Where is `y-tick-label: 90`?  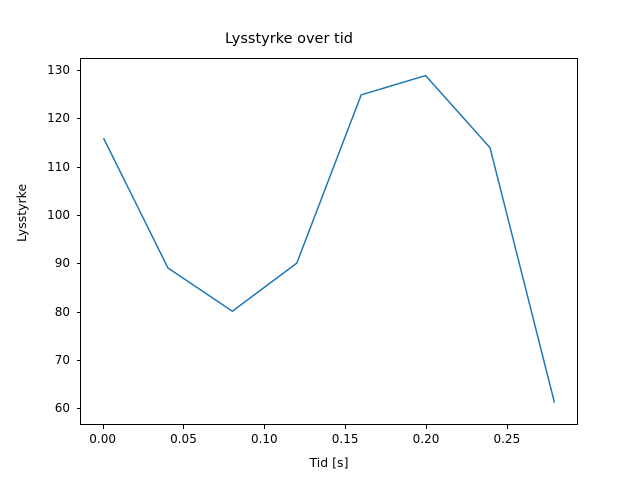
y-tick-label: 90 is located at coordinates (62, 263).